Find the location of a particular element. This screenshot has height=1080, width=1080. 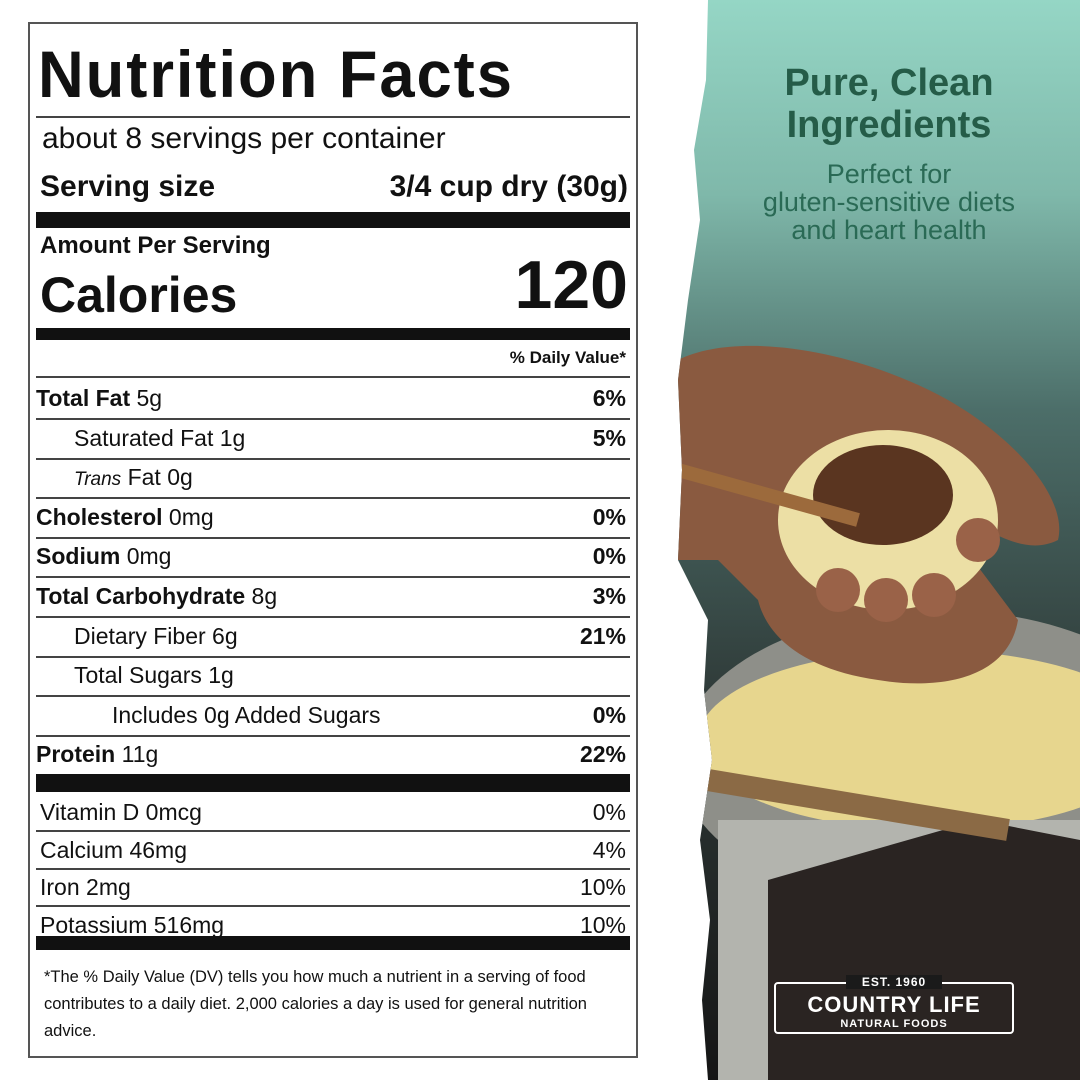

logo: EST. 1960 COUNTRY LIFE NATURAL FOODS is located at coordinates (894, 1004).